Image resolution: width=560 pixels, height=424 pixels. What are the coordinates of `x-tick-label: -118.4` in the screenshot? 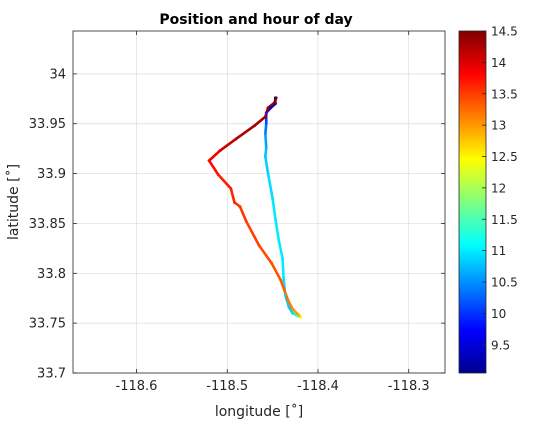 It's located at (318, 386).